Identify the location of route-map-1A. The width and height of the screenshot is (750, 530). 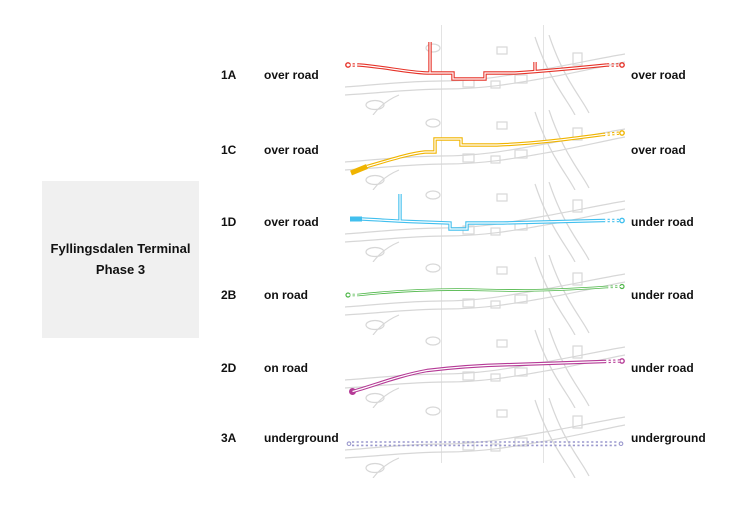
(485, 75).